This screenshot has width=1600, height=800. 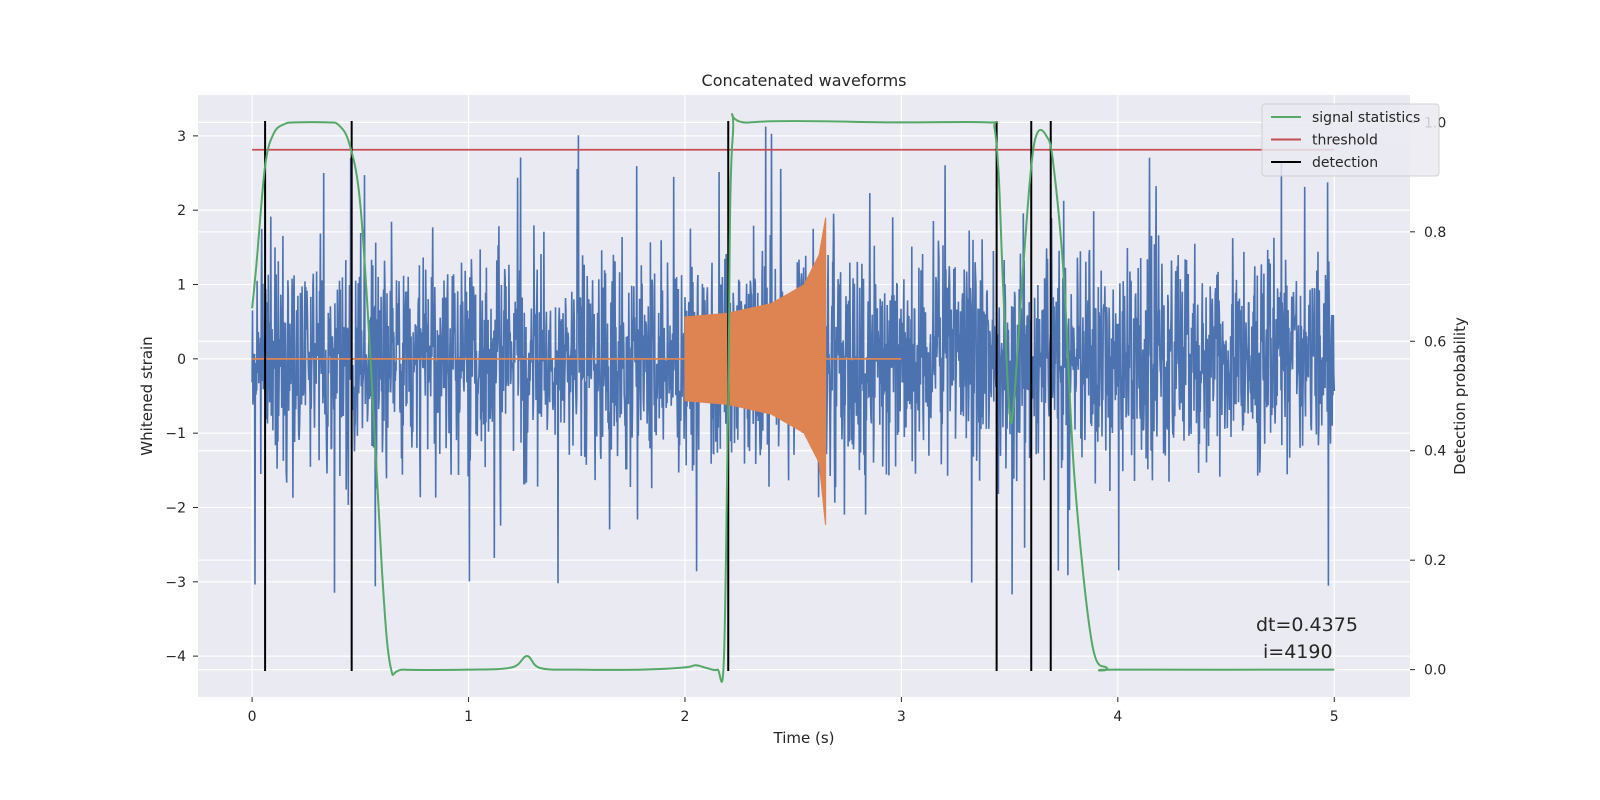 What do you see at coordinates (1435, 342) in the screenshot?
I see `y2-tick-label: 0.6` at bounding box center [1435, 342].